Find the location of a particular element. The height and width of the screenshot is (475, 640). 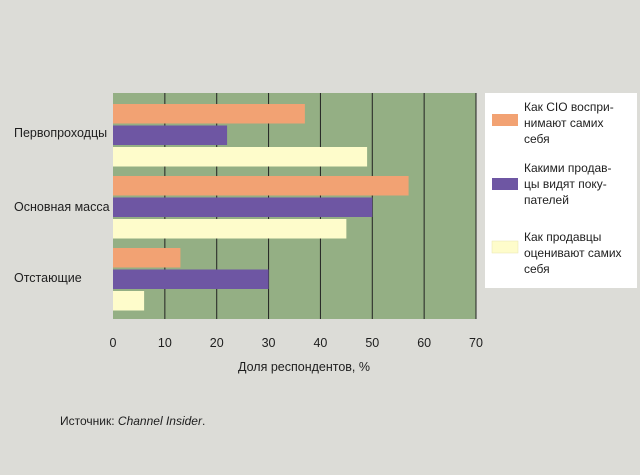

legend-label-3: Как продавцы оценивают самих себя is located at coordinates (573, 253).